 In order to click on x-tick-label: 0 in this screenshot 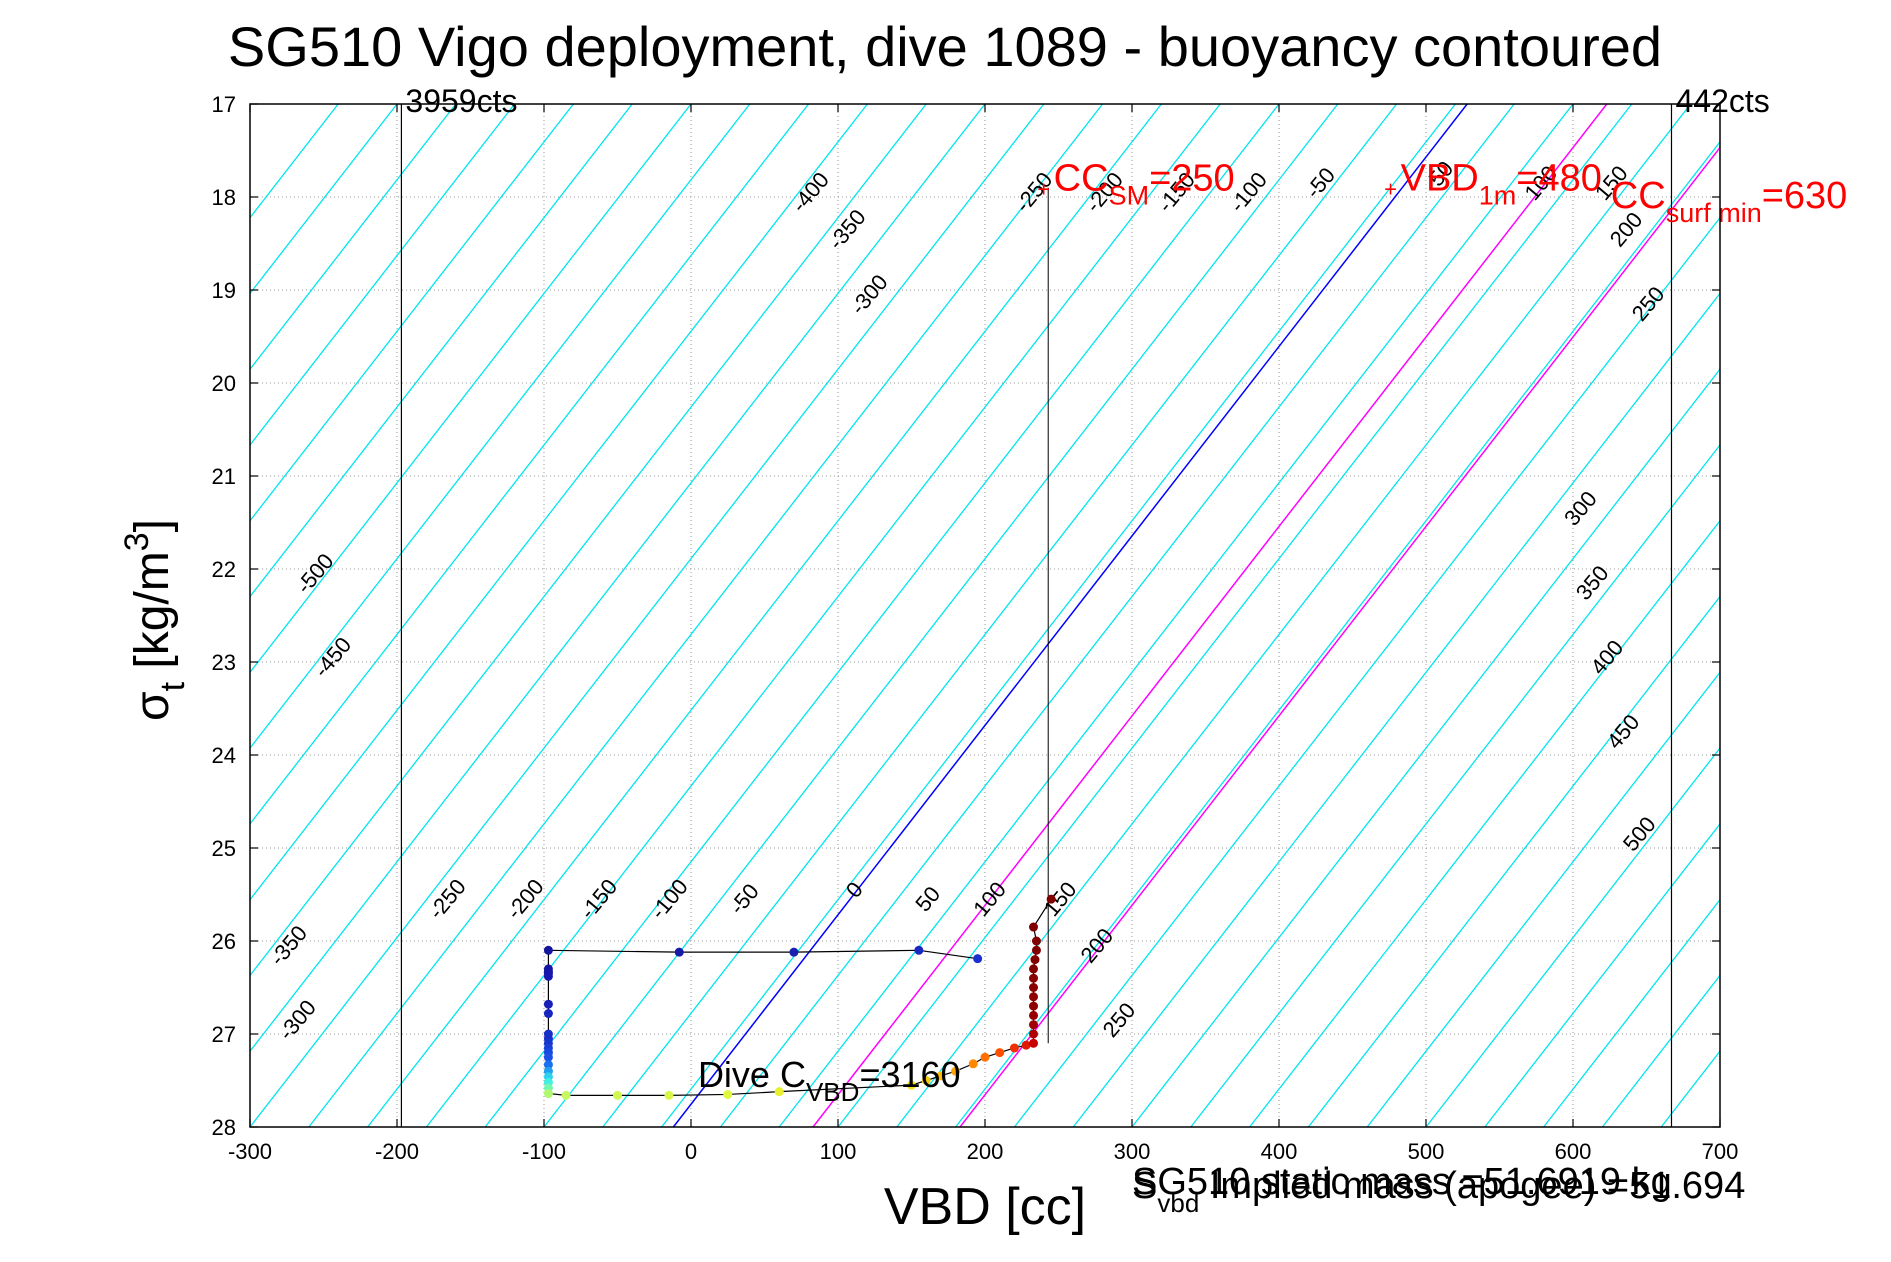, I will do `click(691, 1151)`.